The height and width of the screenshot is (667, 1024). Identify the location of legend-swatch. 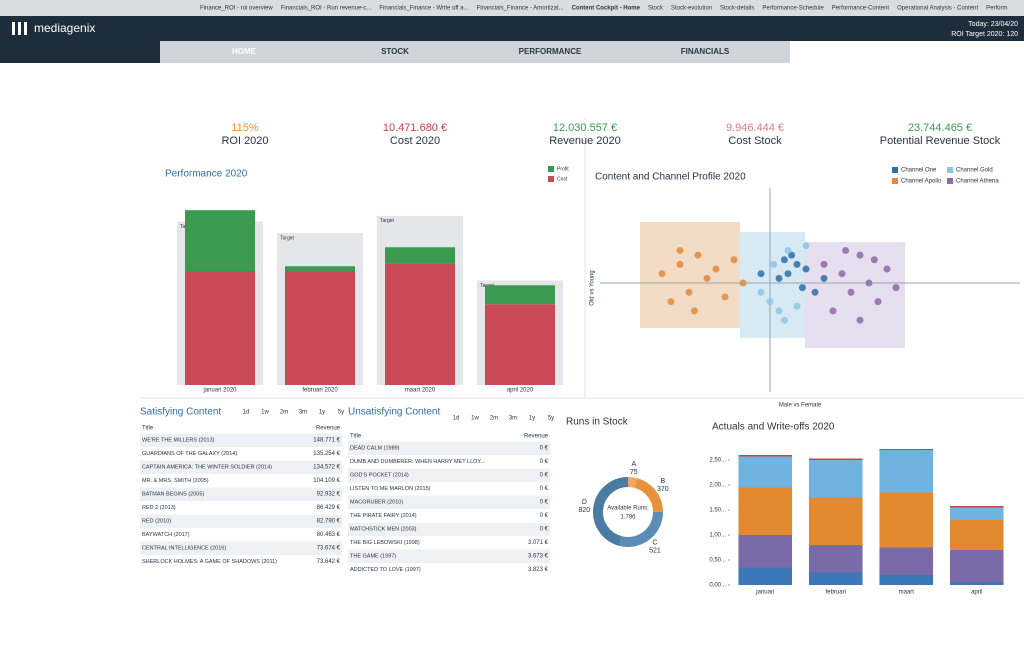
(895, 170).